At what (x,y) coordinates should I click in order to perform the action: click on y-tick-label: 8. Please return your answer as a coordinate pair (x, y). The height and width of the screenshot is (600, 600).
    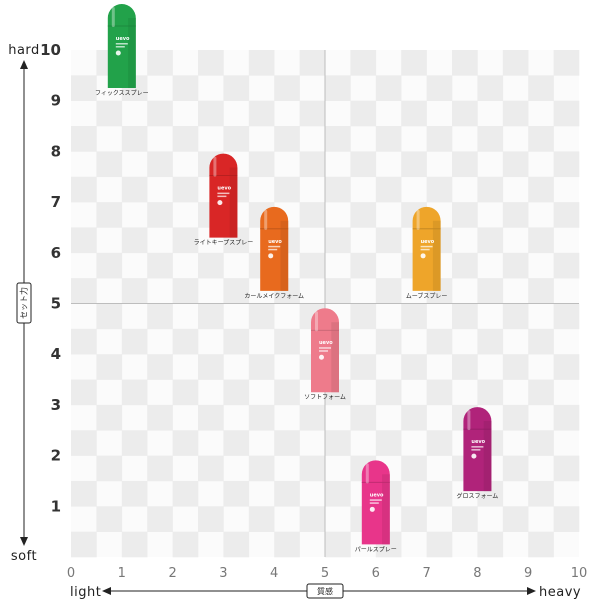
    Looking at the image, I should click on (56, 151).